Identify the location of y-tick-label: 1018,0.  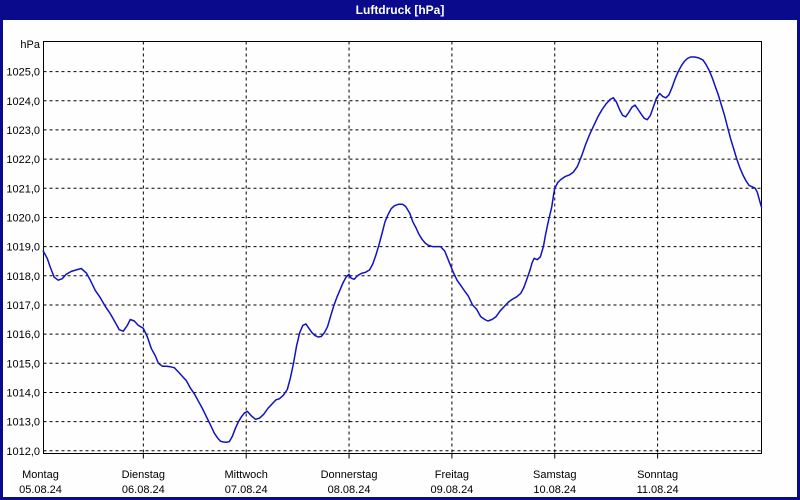
(23, 277).